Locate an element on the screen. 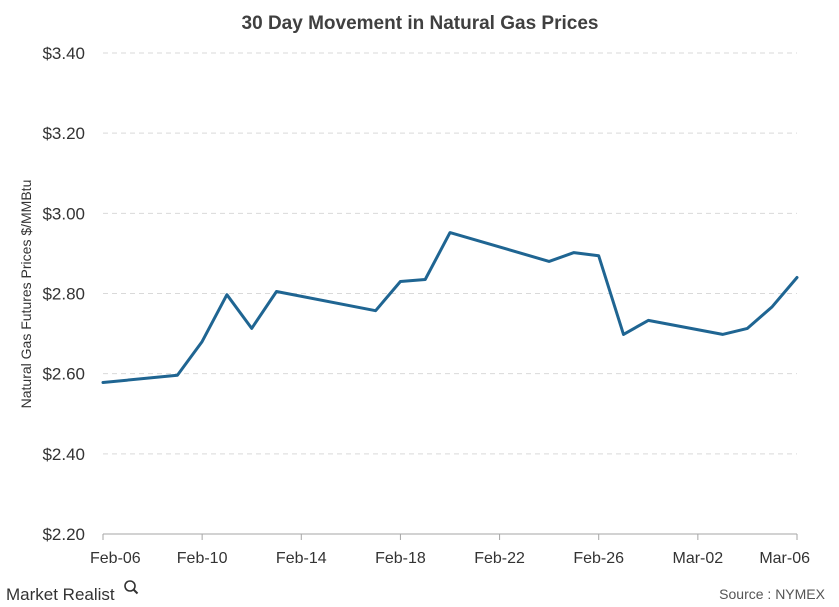 This screenshot has height=607, width=839. y-axis-ticks: $2.20 $2.40 $2.60 $2.80 $3.00 $3.20 $3.40 is located at coordinates (63, 294).